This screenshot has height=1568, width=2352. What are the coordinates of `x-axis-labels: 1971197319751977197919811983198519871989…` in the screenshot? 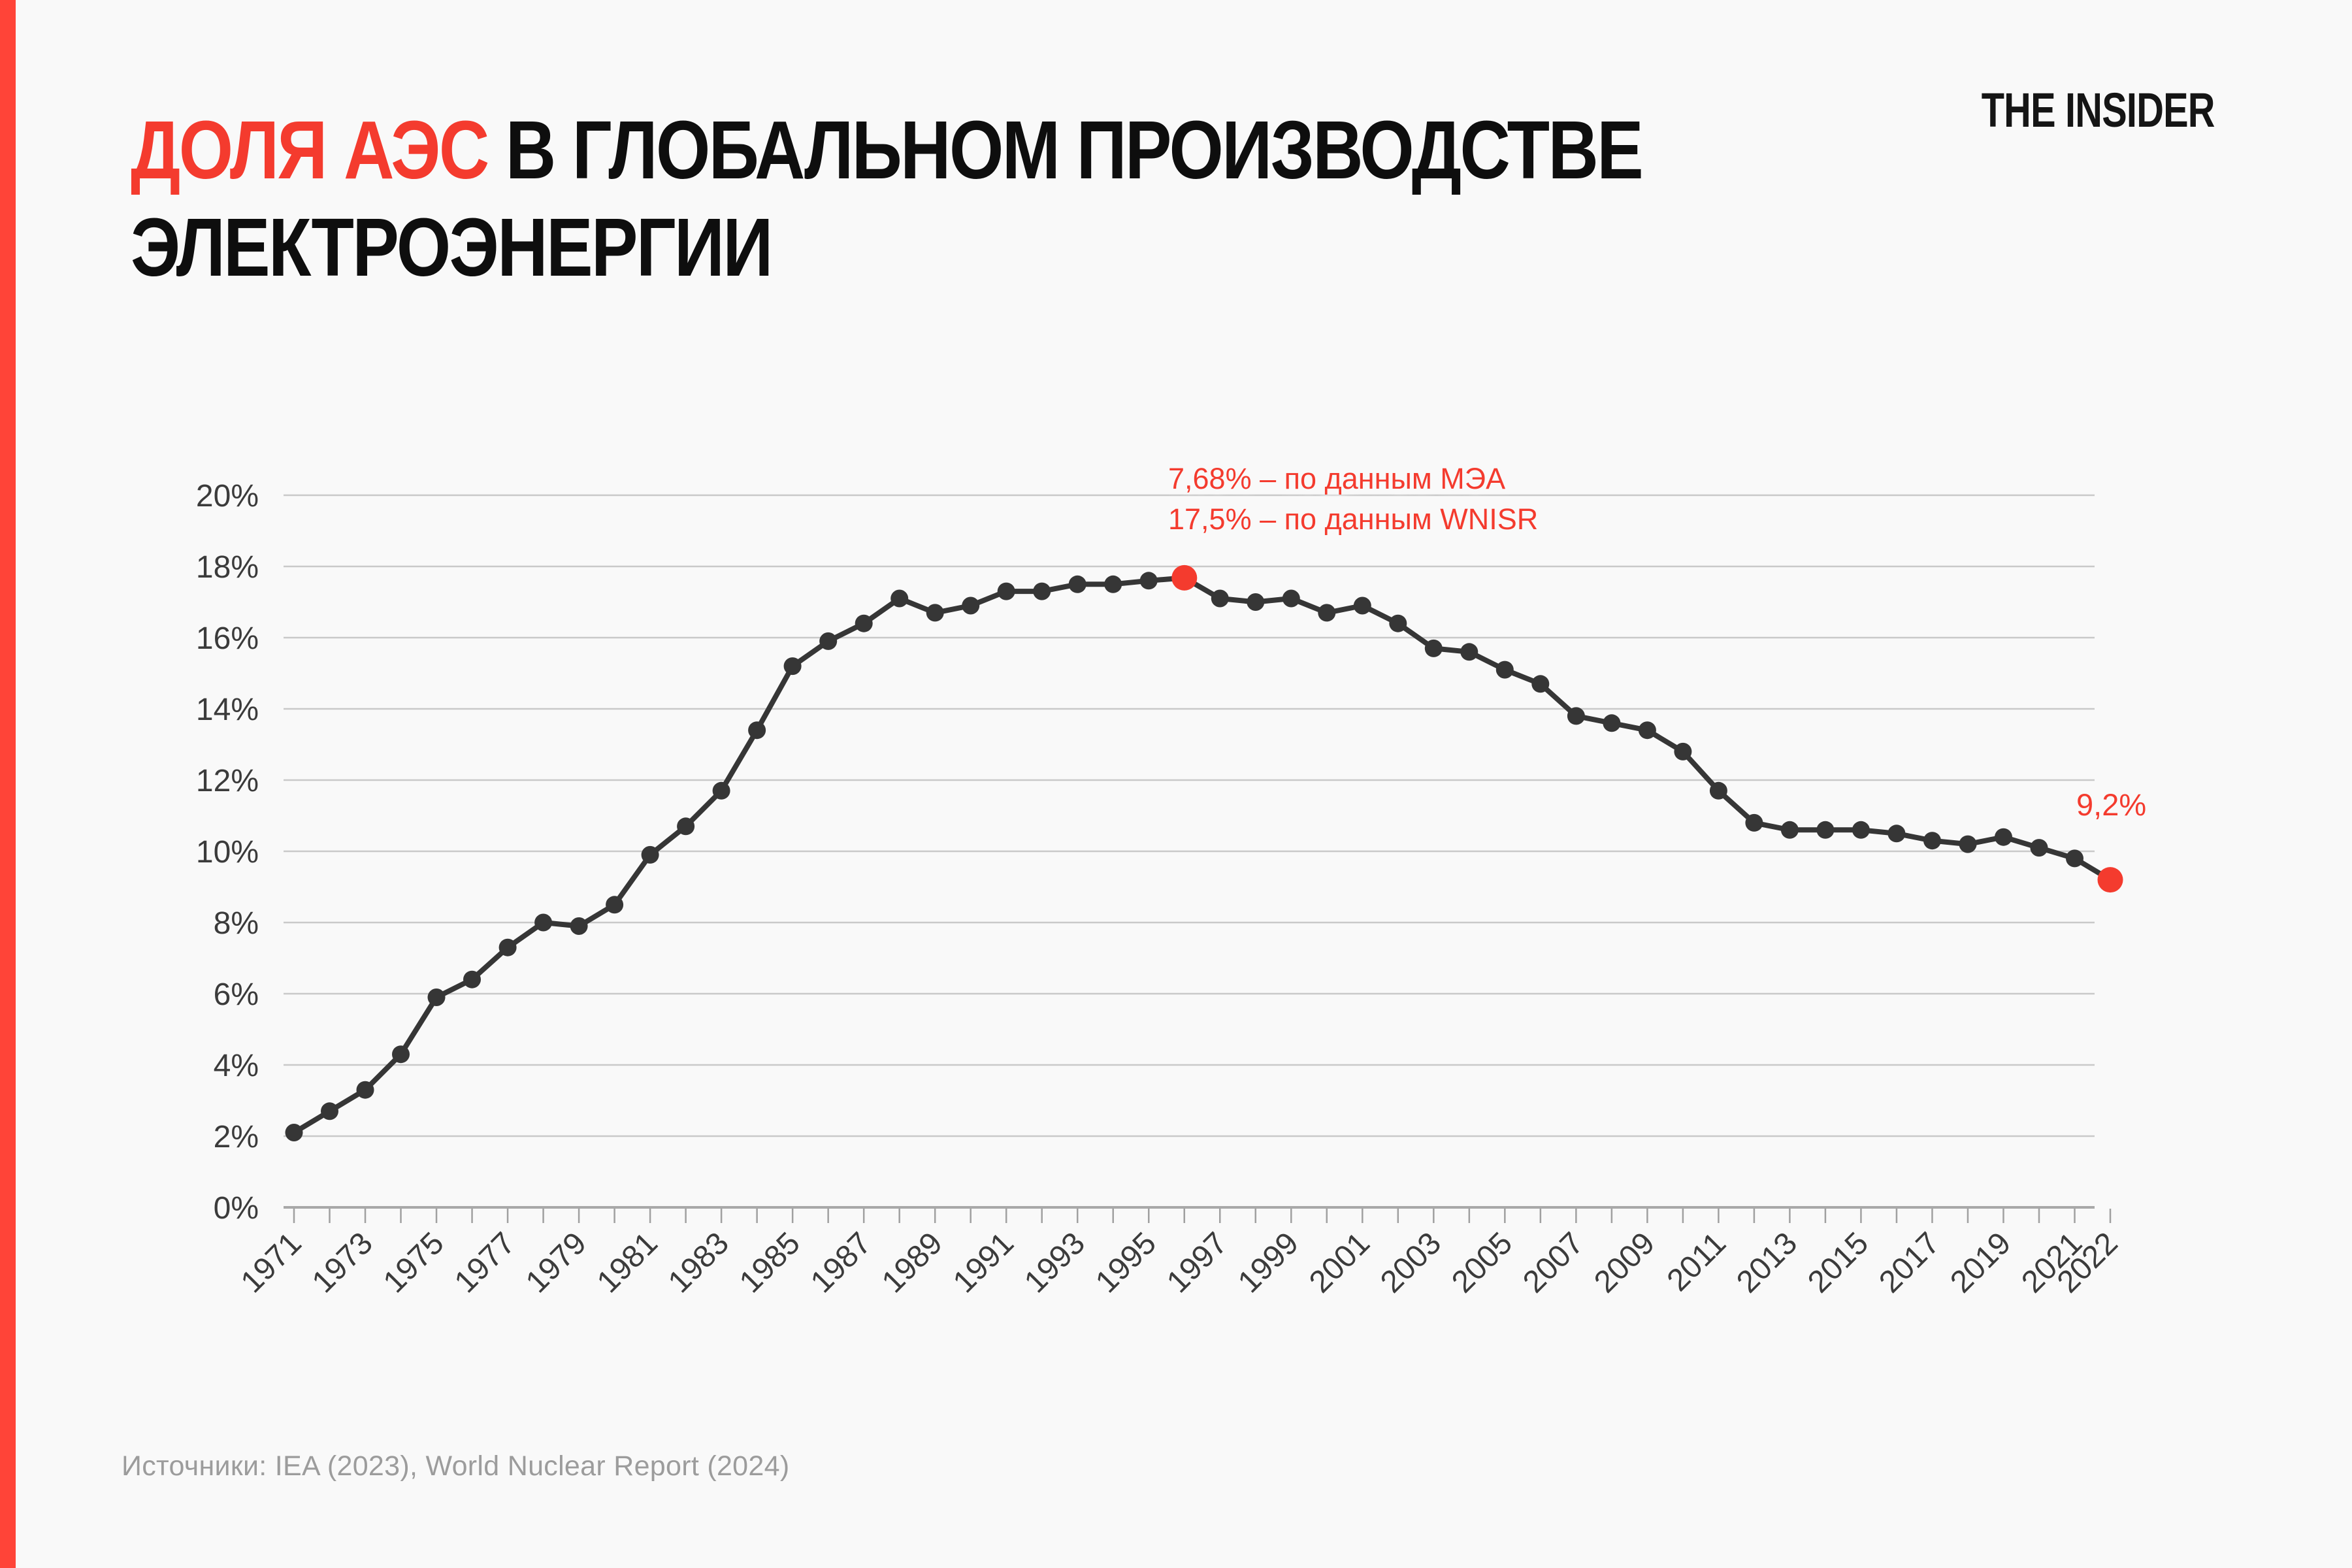 It's located at (1180, 1262).